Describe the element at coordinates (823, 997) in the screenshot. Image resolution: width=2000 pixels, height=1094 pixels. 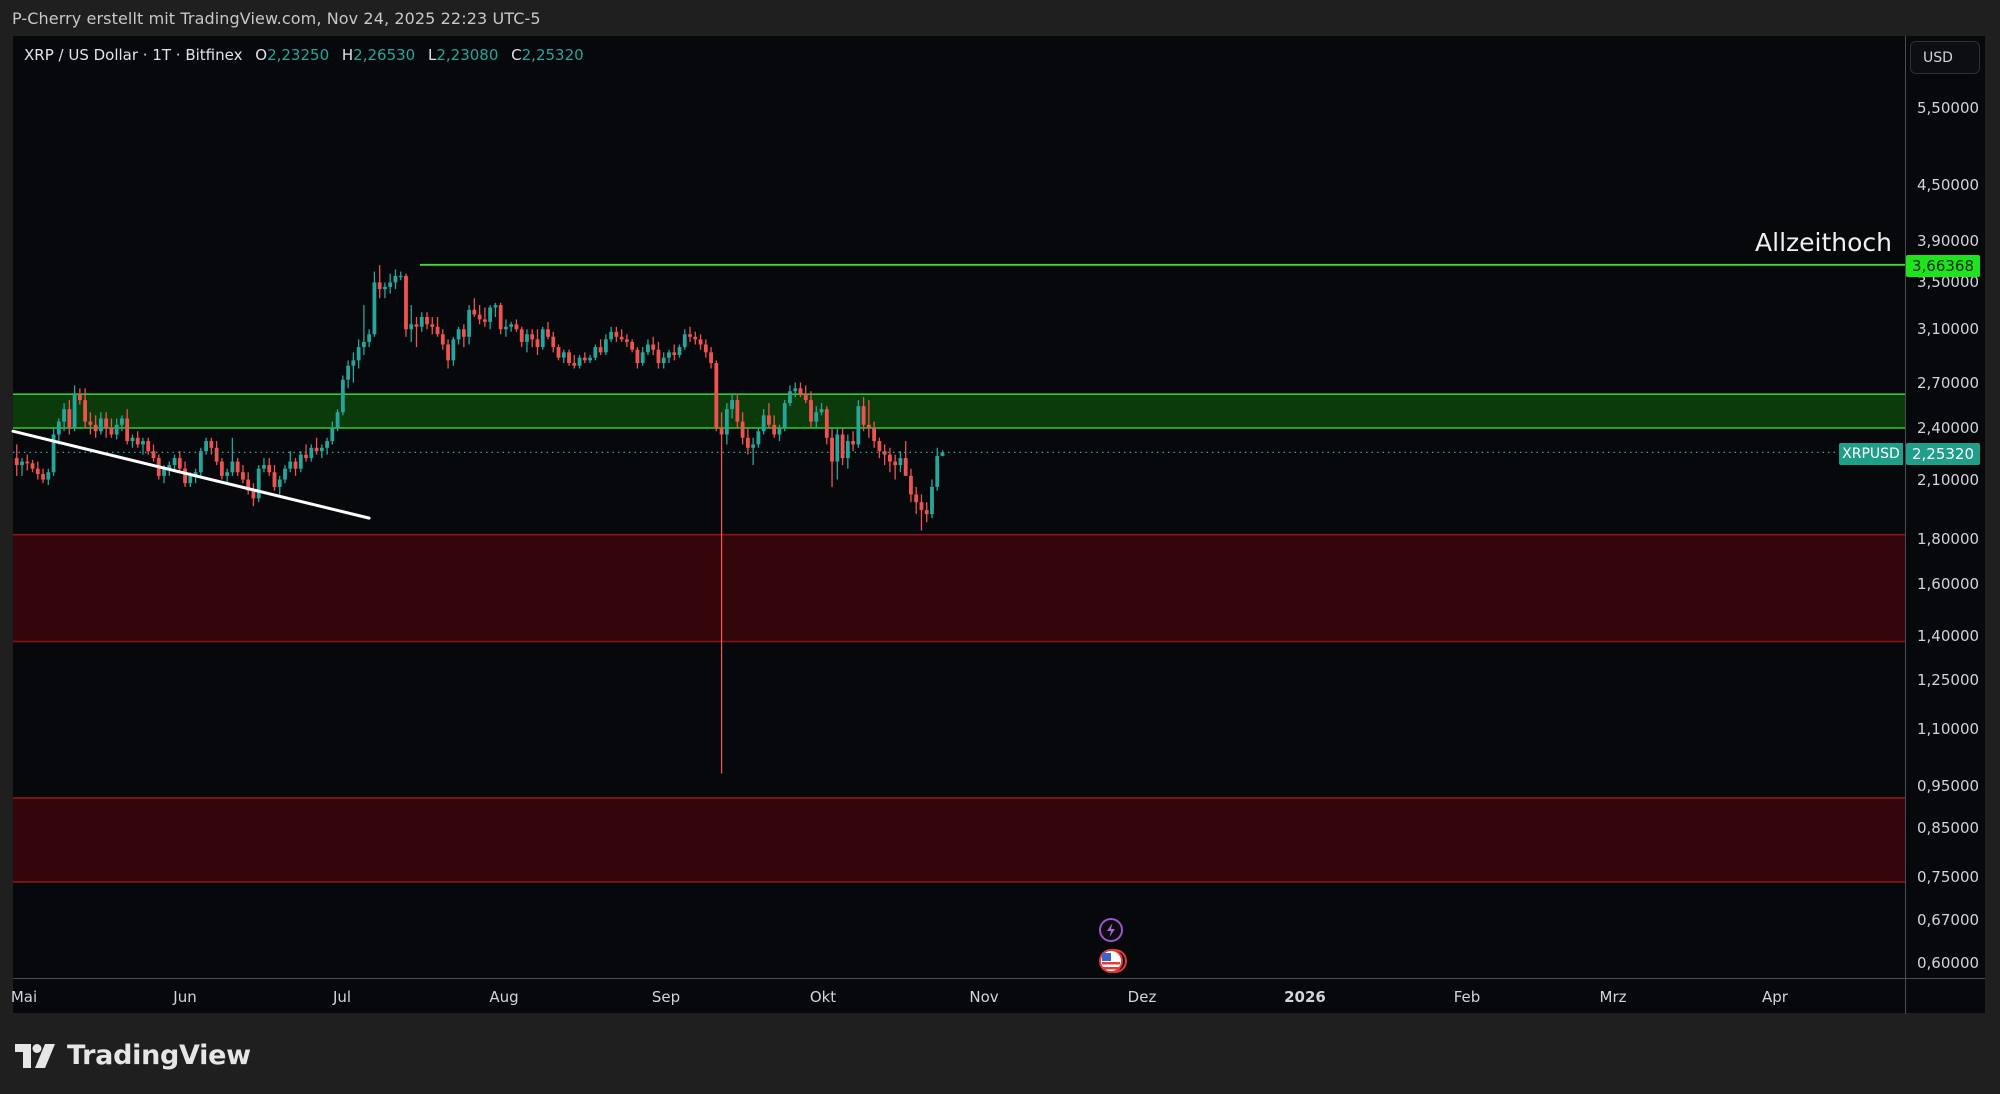
I see `time-tick-label: Okt` at that location.